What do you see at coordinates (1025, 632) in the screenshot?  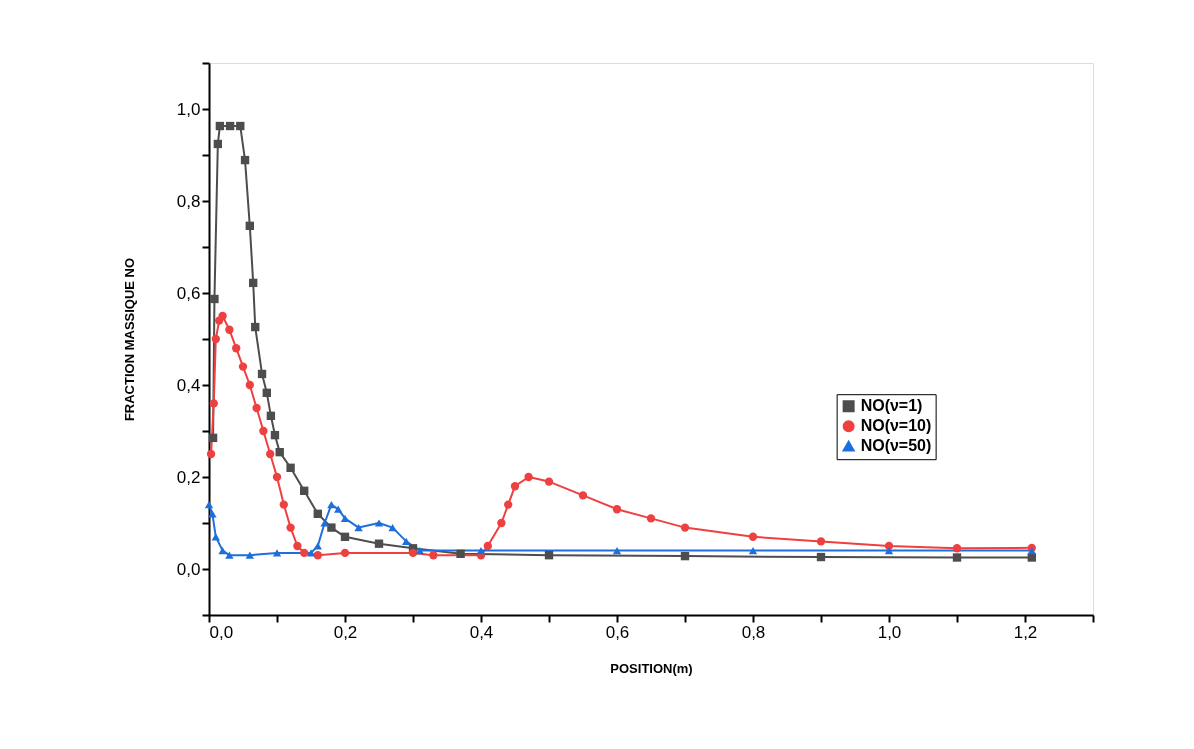 I see `x-tick-label: 1,2` at bounding box center [1025, 632].